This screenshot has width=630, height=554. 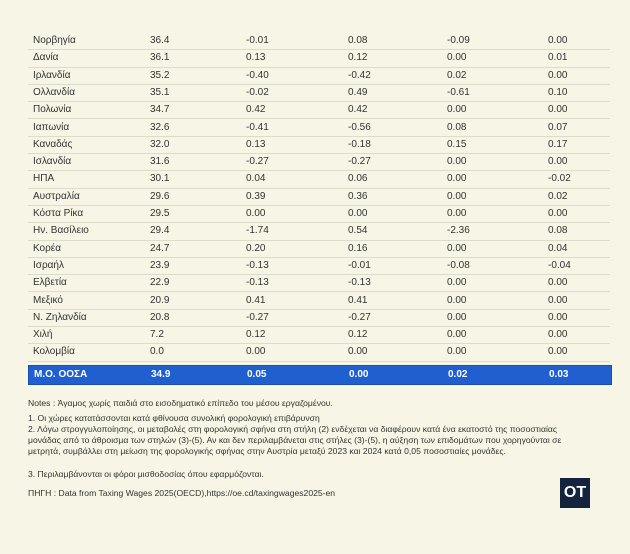 What do you see at coordinates (319, 76) in the screenshot?
I see `table-row: Ιρλανδία 35.2 -0.40 -0.42 0.02 0.00` at bounding box center [319, 76].